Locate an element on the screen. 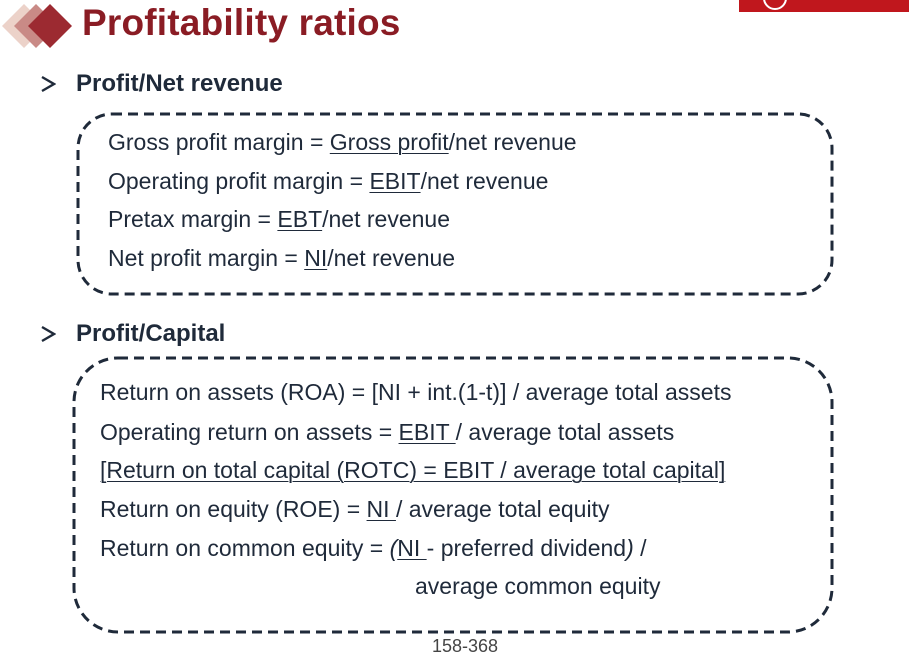 Image resolution: width=909 pixels, height=657 pixels. section-heading-label: Profit/Net revenue is located at coordinates (179, 83).